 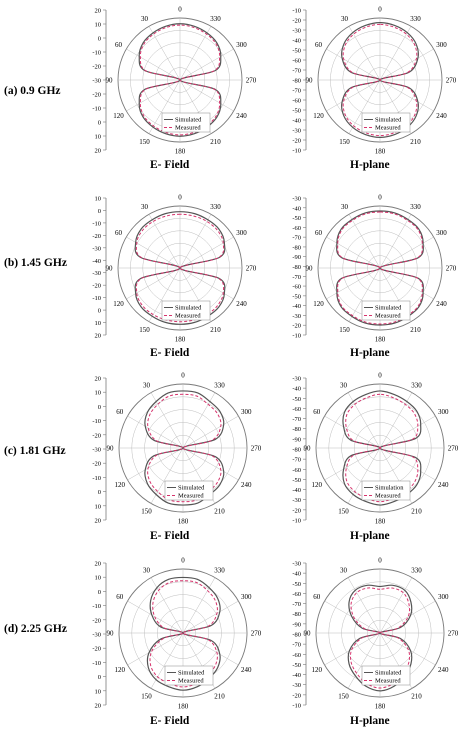 I want to click on c-e-field-radial-tick-label: -10, so click(x=96, y=421).